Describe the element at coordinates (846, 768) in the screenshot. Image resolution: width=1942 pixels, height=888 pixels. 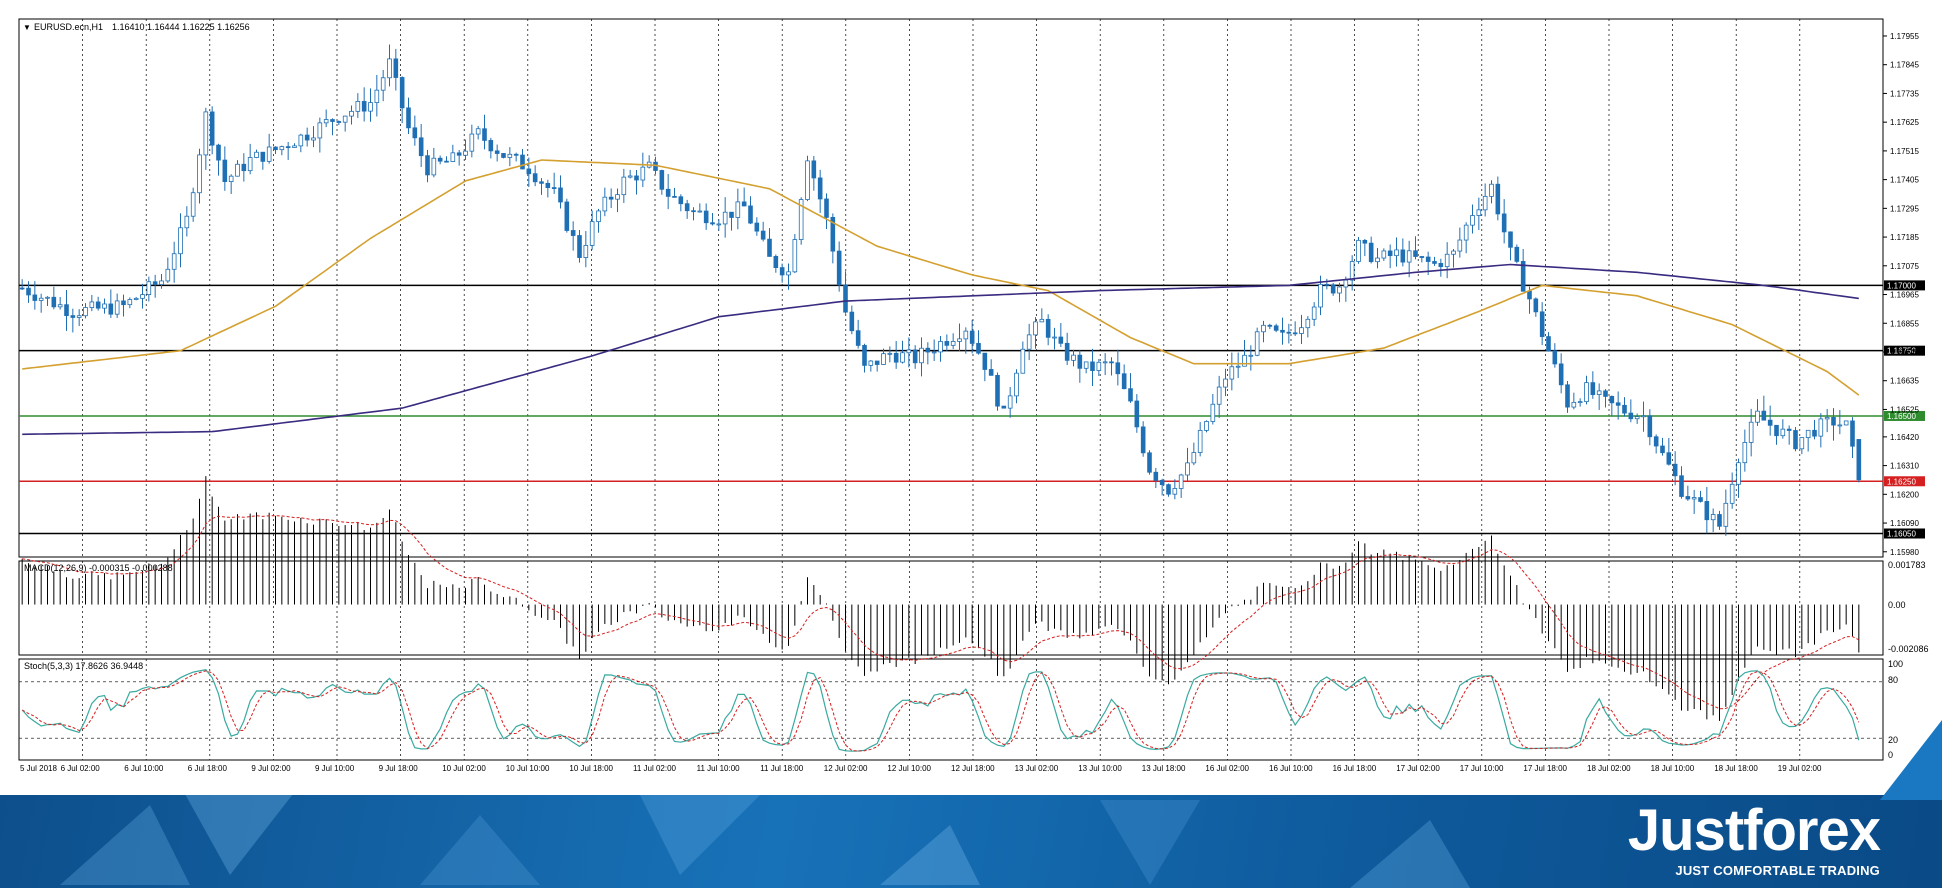
I see `x-tick-label: 12 Jul 02:00` at that location.